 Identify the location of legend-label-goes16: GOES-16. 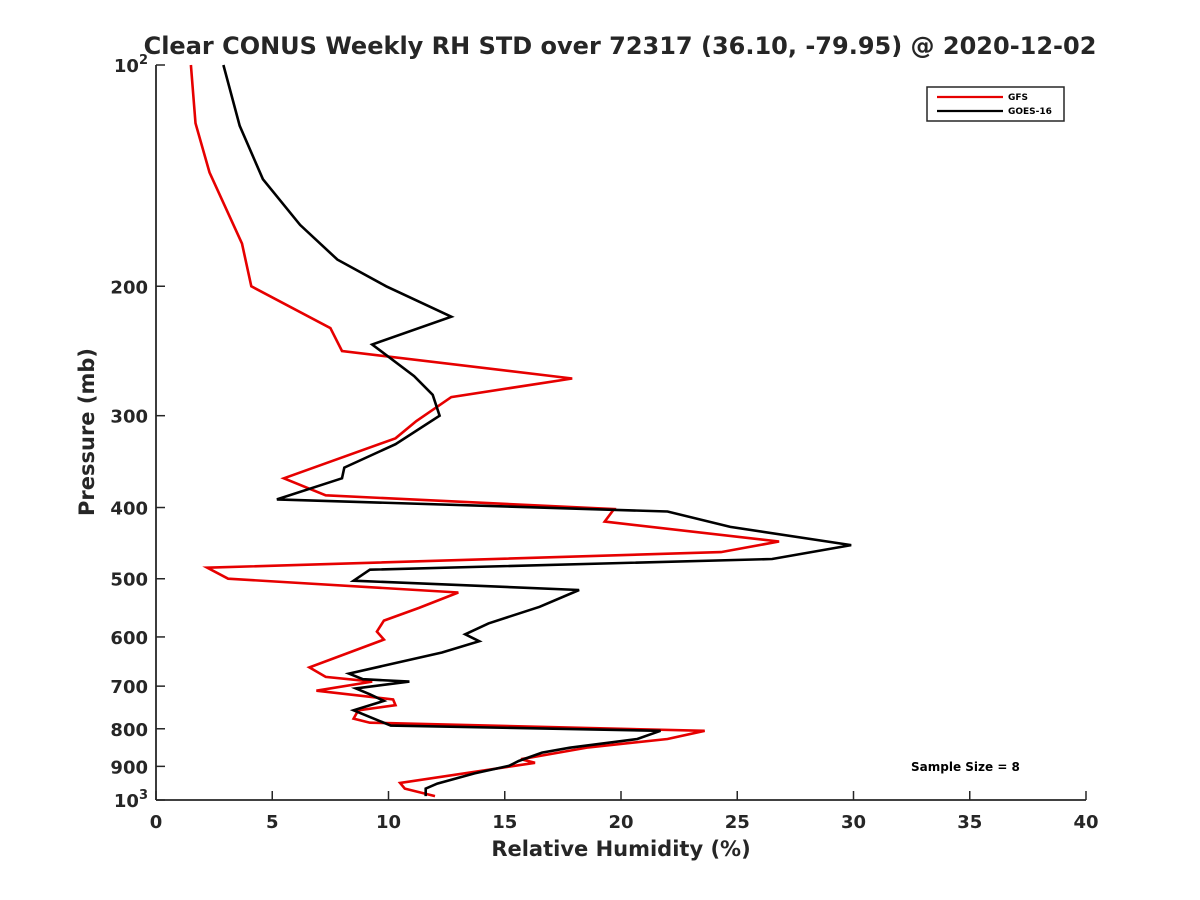
(1030, 112).